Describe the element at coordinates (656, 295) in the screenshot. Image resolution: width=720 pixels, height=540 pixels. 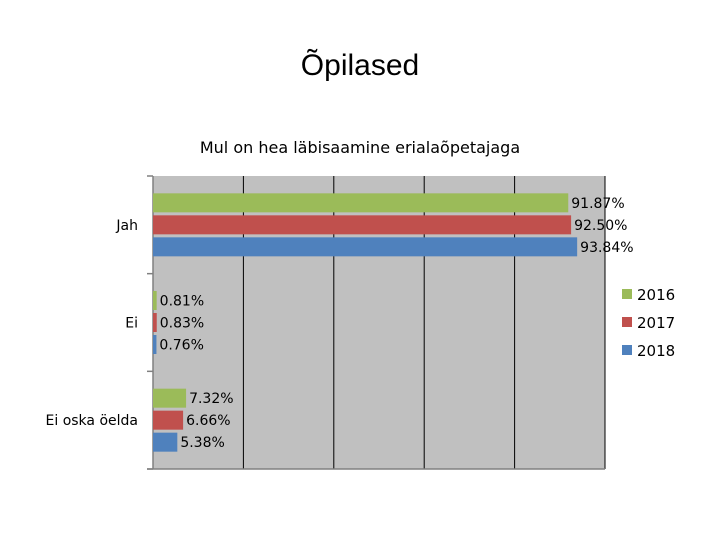
I see `legend-label-2016: 2016` at that location.